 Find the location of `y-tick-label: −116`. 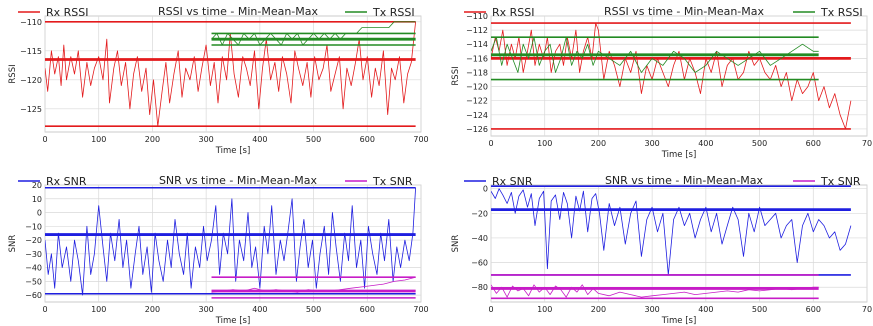

y-tick-label: −116 is located at coordinates (477, 58).